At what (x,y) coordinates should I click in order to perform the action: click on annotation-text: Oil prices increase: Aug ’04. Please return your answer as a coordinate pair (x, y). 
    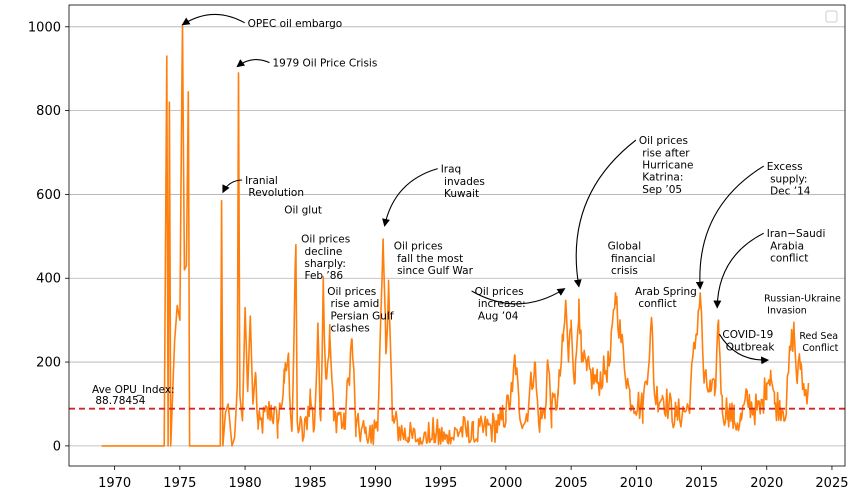
    Looking at the image, I should click on (500, 304).